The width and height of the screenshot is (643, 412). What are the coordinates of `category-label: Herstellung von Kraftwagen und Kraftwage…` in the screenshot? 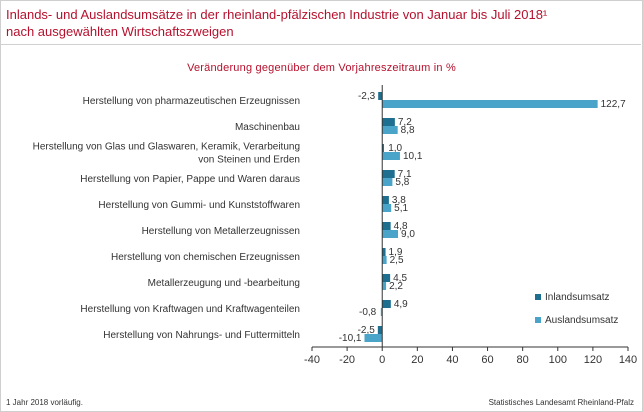 It's located at (190, 309).